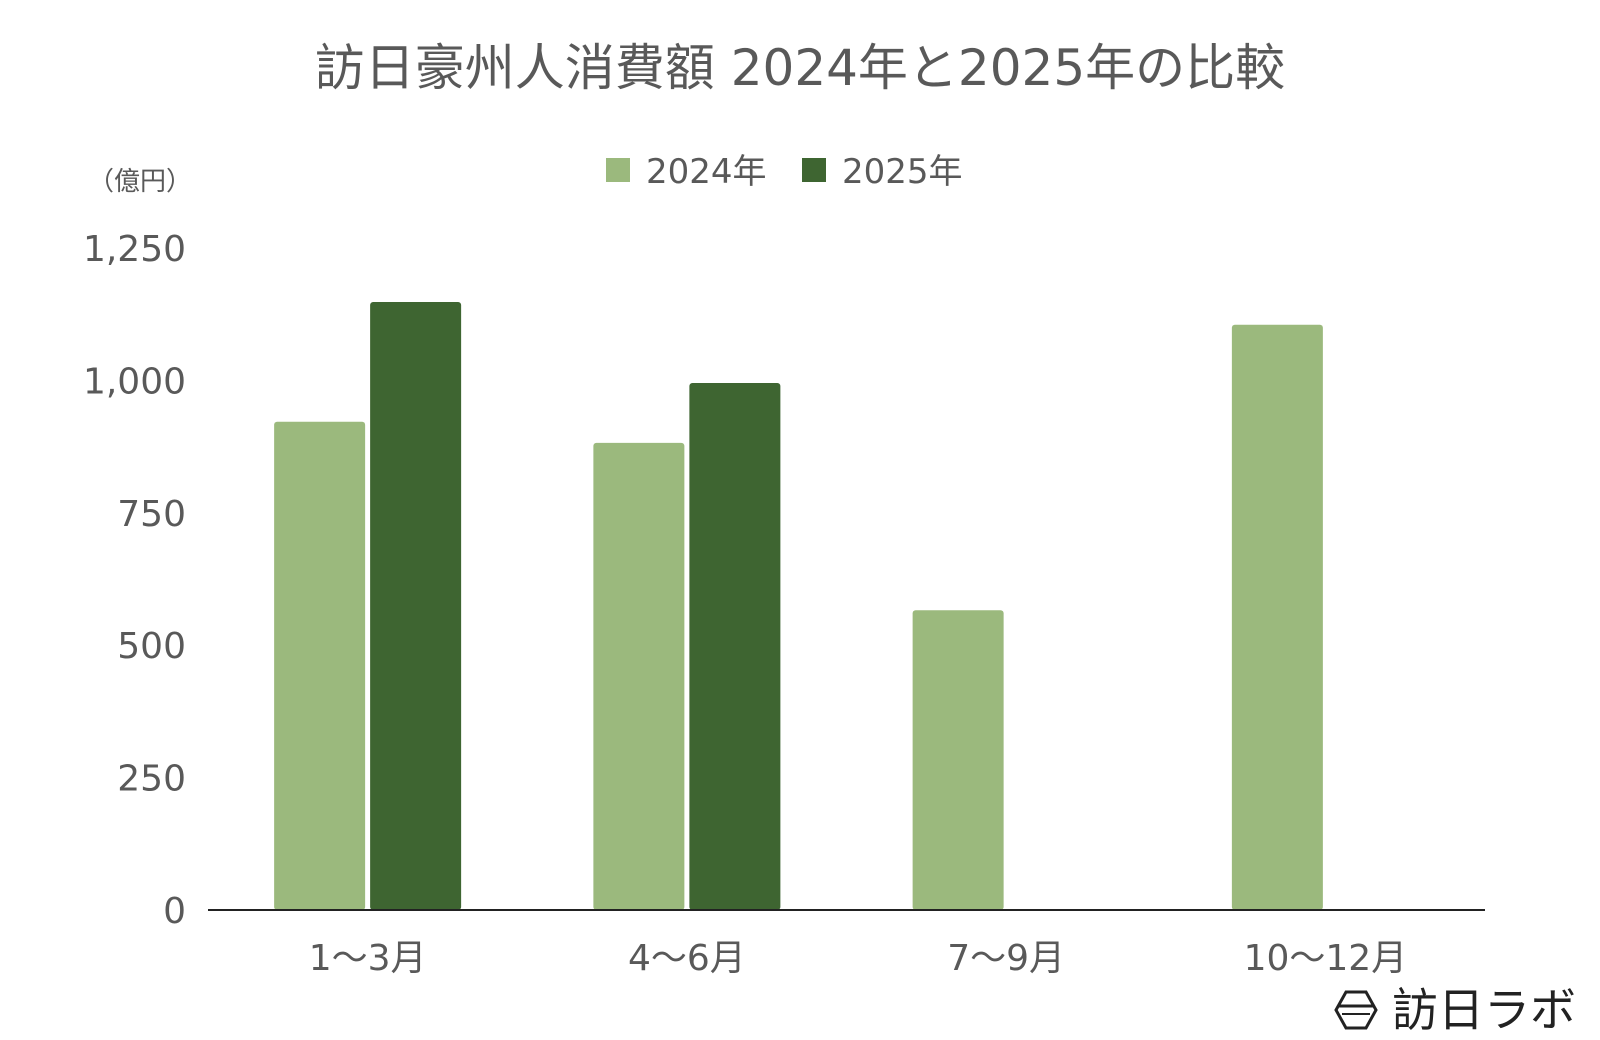  What do you see at coordinates (151, 514) in the screenshot?
I see `y-tick-label: 750` at bounding box center [151, 514].